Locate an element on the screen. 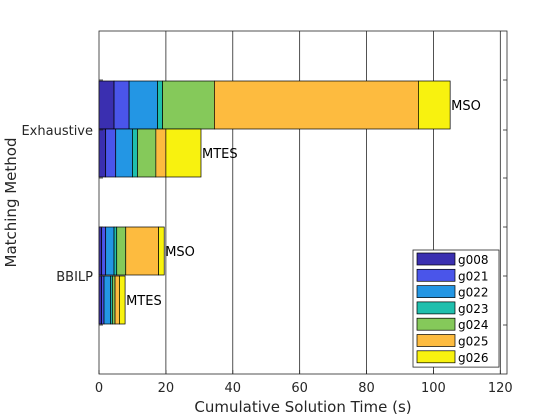  x-tick-label: 120 is located at coordinates (500, 388).